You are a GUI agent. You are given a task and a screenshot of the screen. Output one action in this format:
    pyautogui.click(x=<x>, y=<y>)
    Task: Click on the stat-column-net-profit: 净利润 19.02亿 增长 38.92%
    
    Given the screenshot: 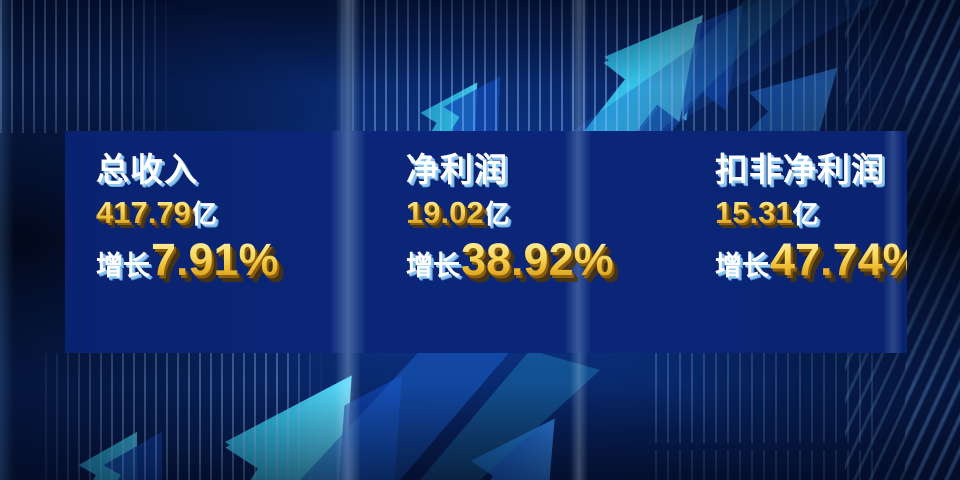 What is the action you would take?
    pyautogui.click(x=541, y=242)
    